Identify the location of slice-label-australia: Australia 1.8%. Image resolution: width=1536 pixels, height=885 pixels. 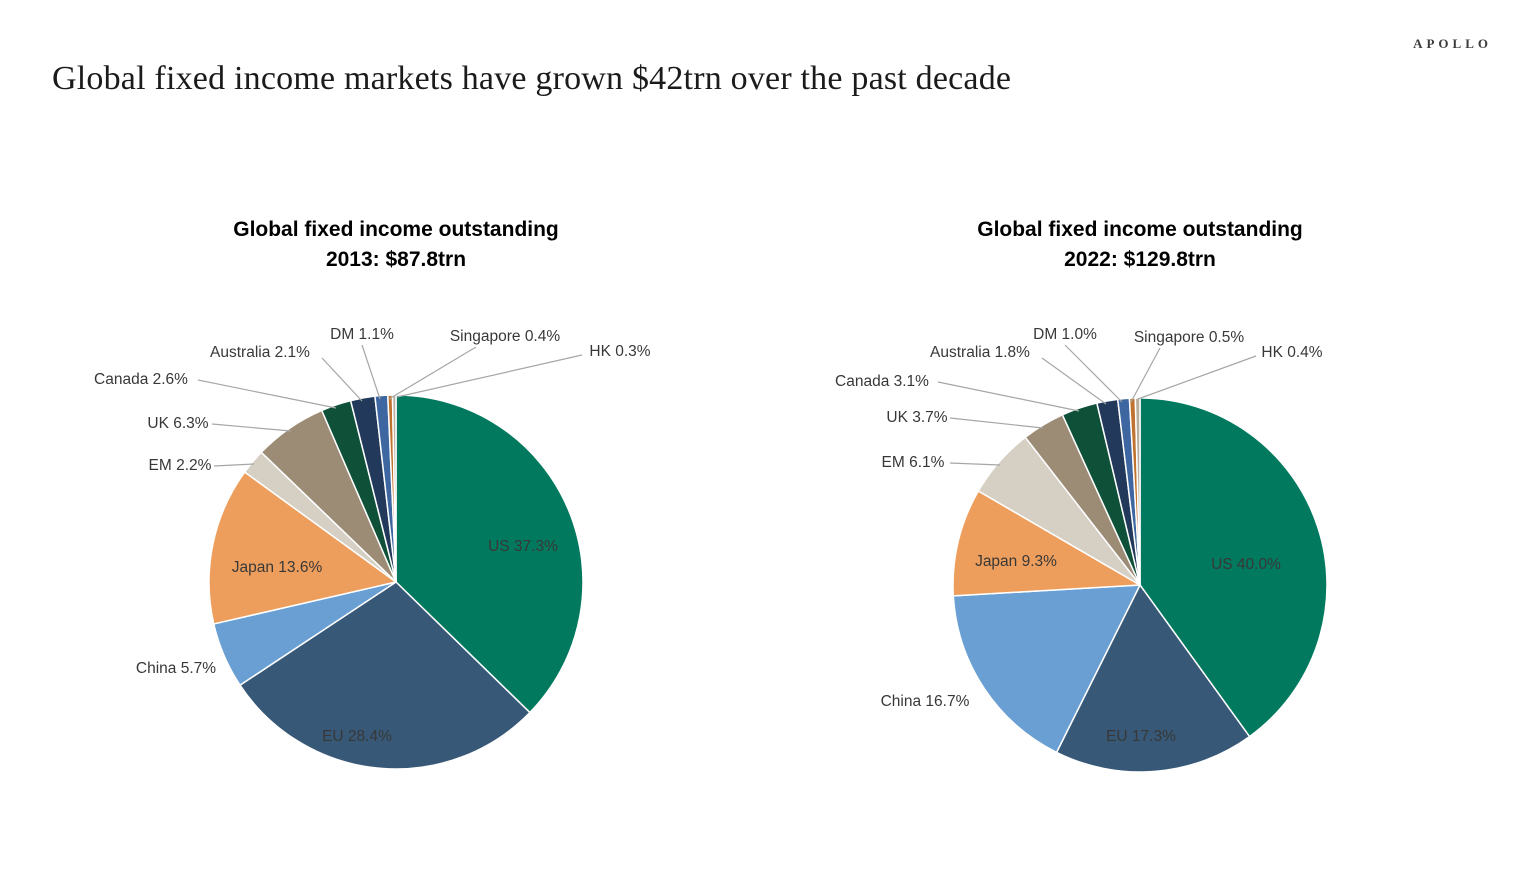
(980, 352).